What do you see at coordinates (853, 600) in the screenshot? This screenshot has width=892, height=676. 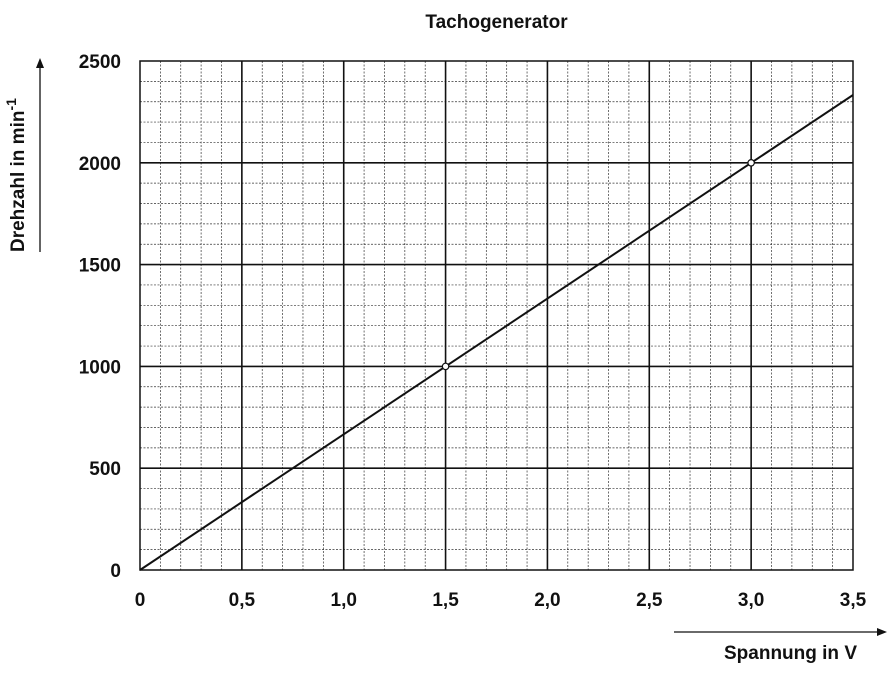 I see `x-tick-label: 3,5` at bounding box center [853, 600].